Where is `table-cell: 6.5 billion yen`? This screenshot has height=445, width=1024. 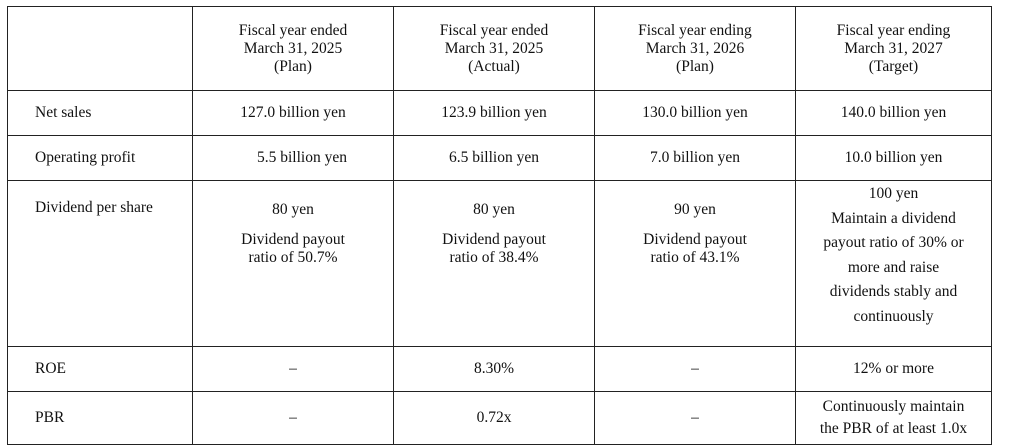
table-cell: 6.5 billion yen is located at coordinates (494, 158).